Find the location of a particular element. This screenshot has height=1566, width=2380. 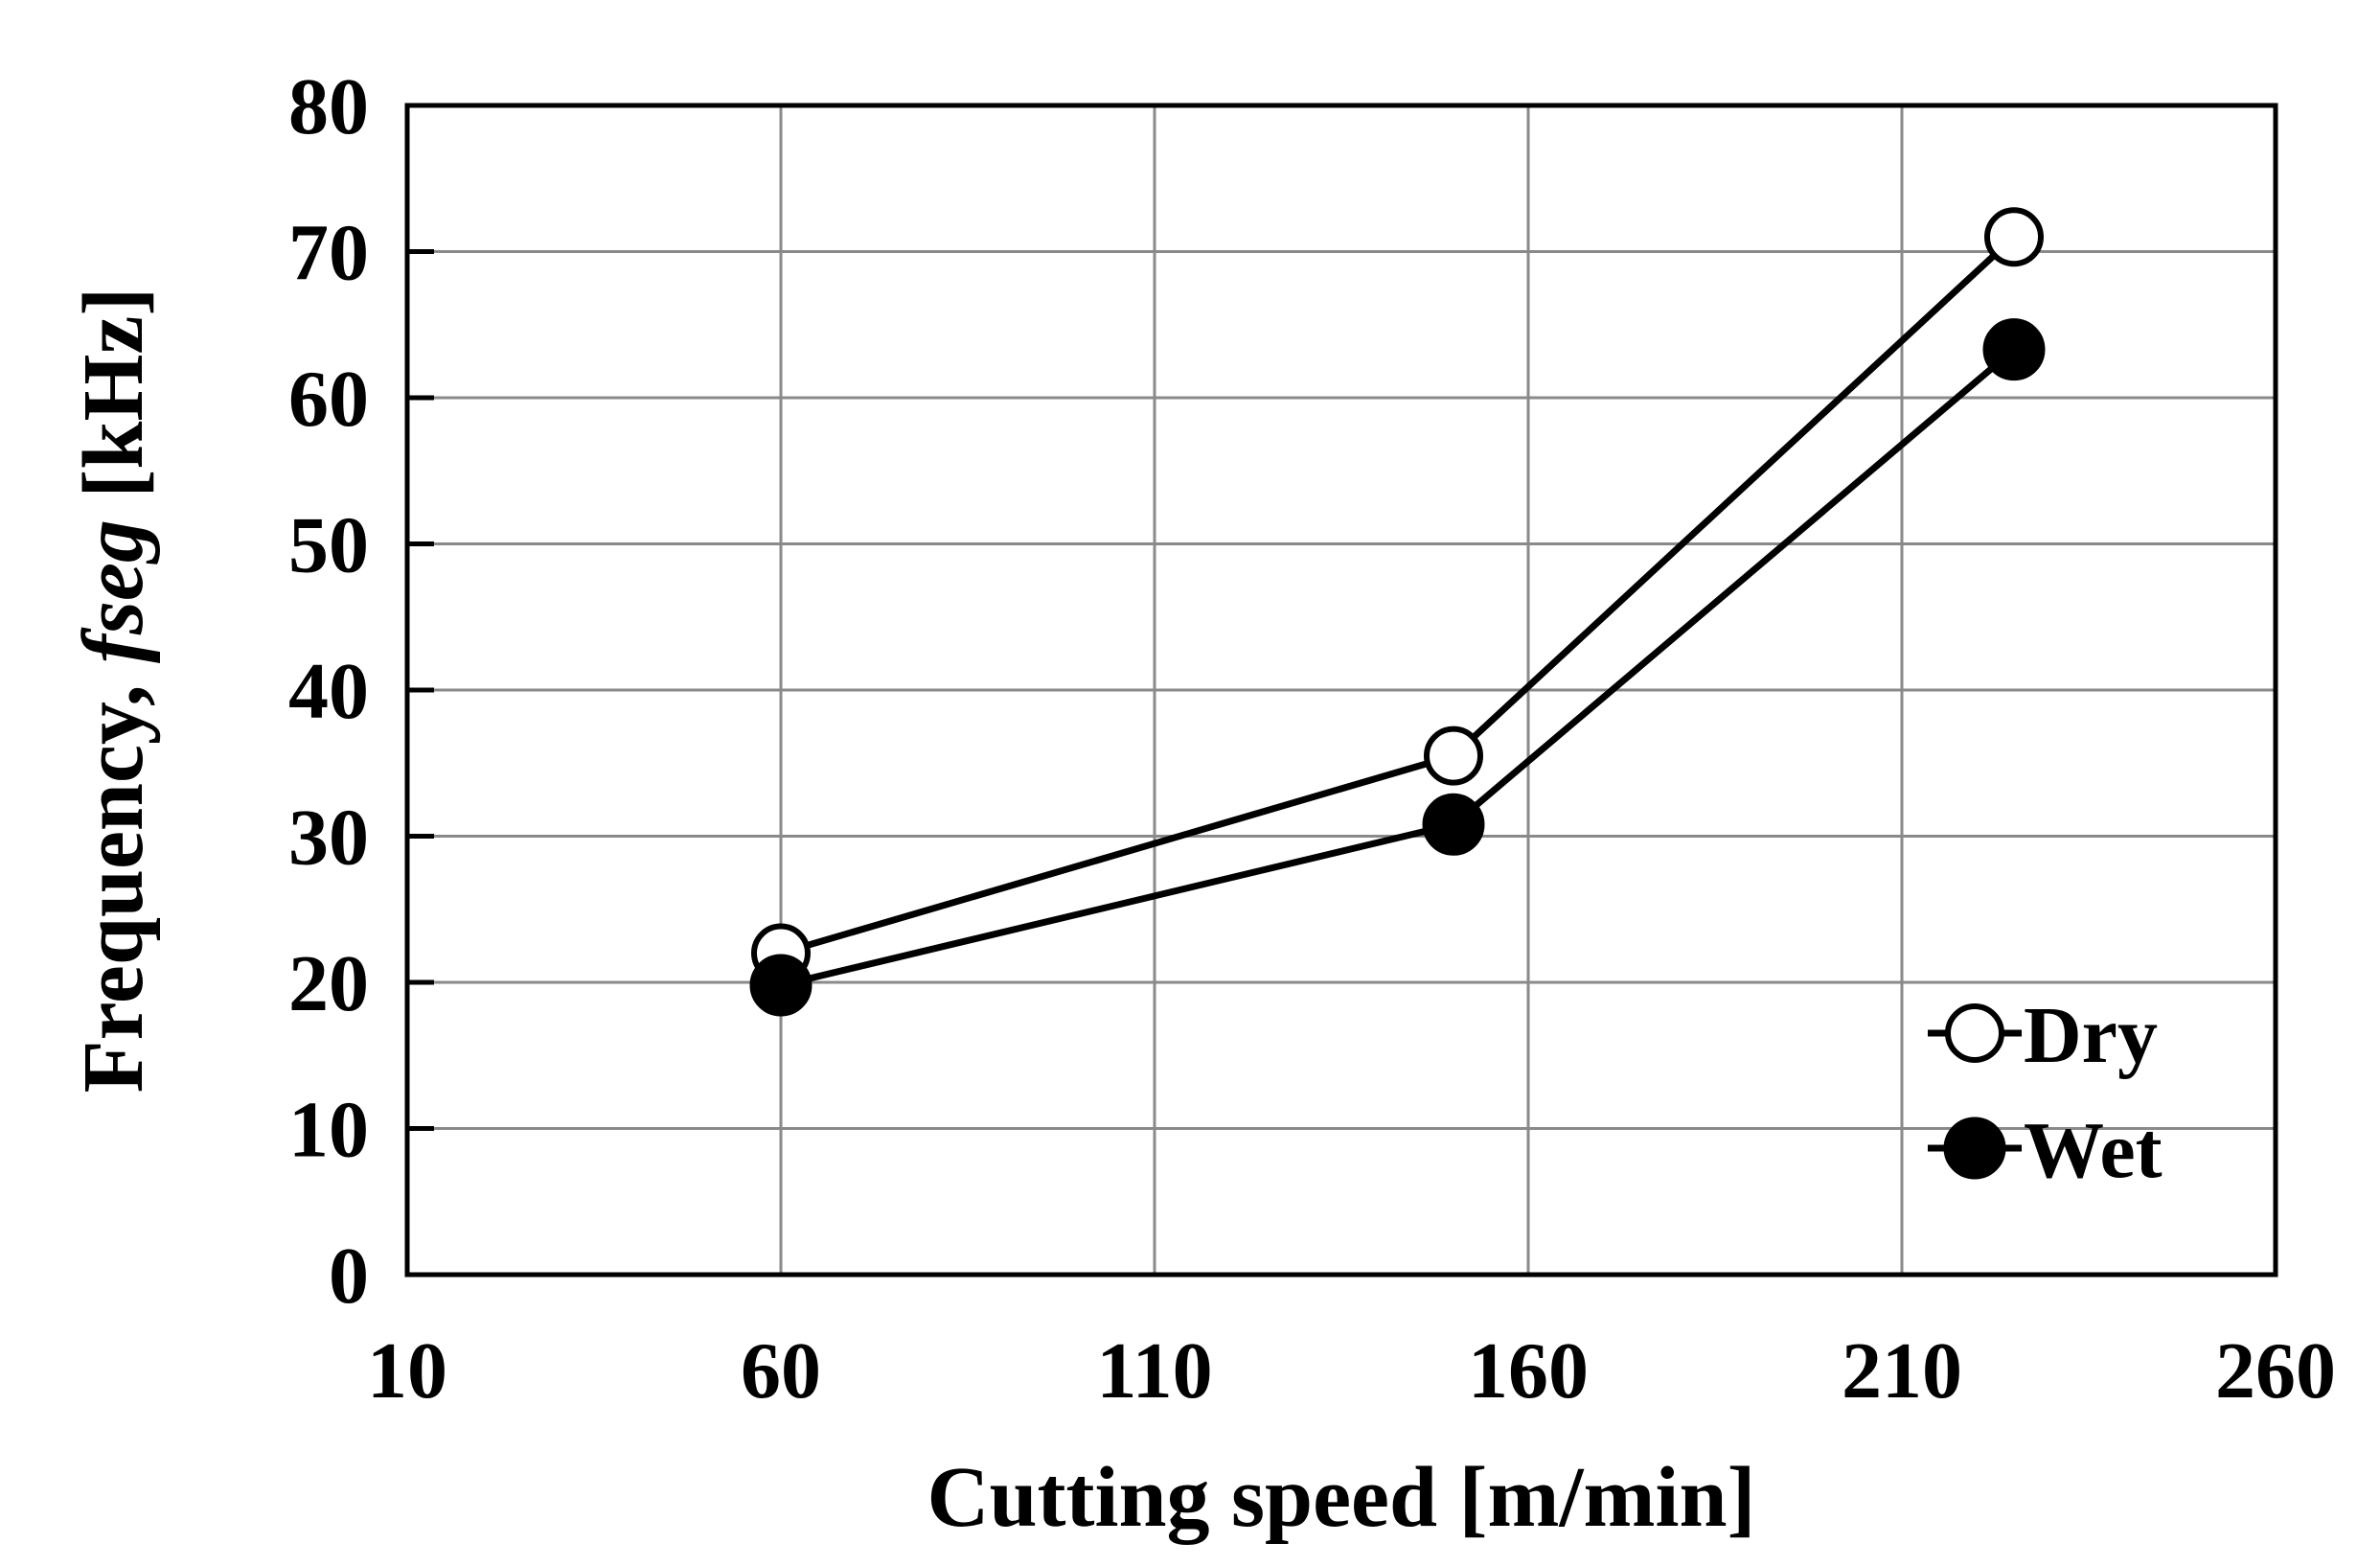

x-tick-label: 260 is located at coordinates (2276, 1371).